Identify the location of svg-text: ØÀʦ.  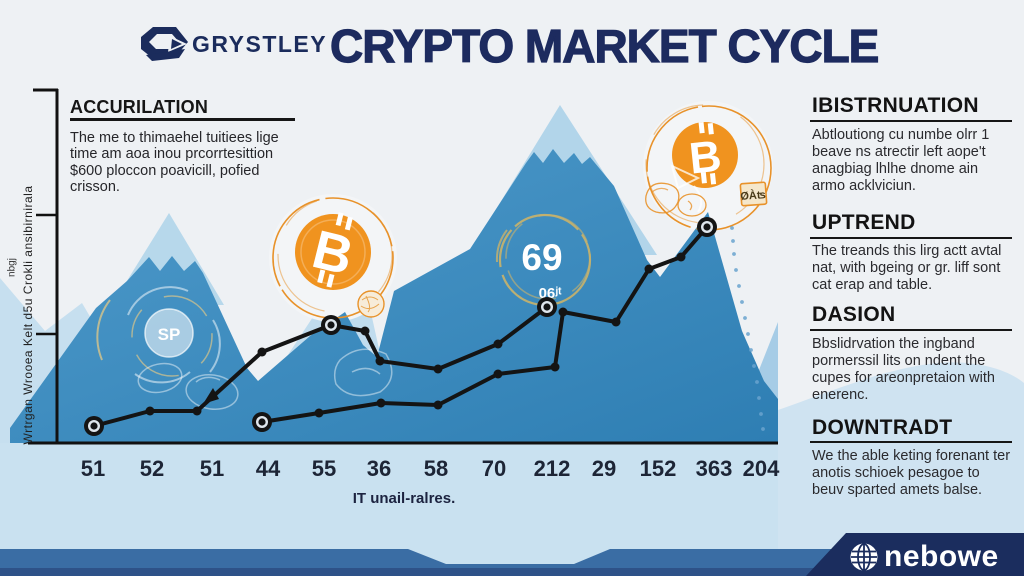
(753, 195).